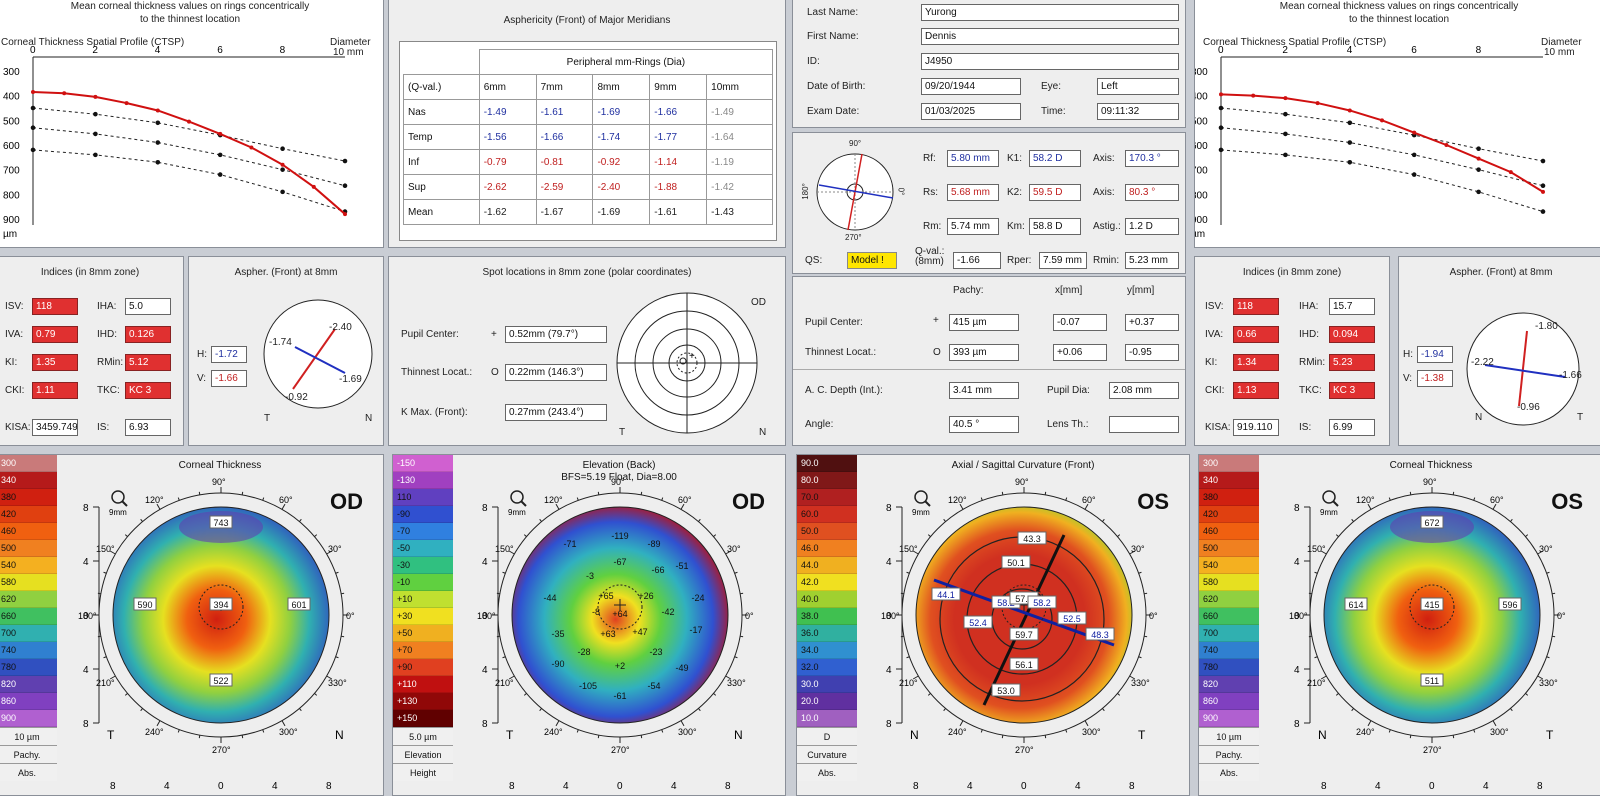 The height and width of the screenshot is (796, 1600). Describe the element at coordinates (1528, 407) in the screenshot. I see `os-aspher-bottom: -0.96` at that location.